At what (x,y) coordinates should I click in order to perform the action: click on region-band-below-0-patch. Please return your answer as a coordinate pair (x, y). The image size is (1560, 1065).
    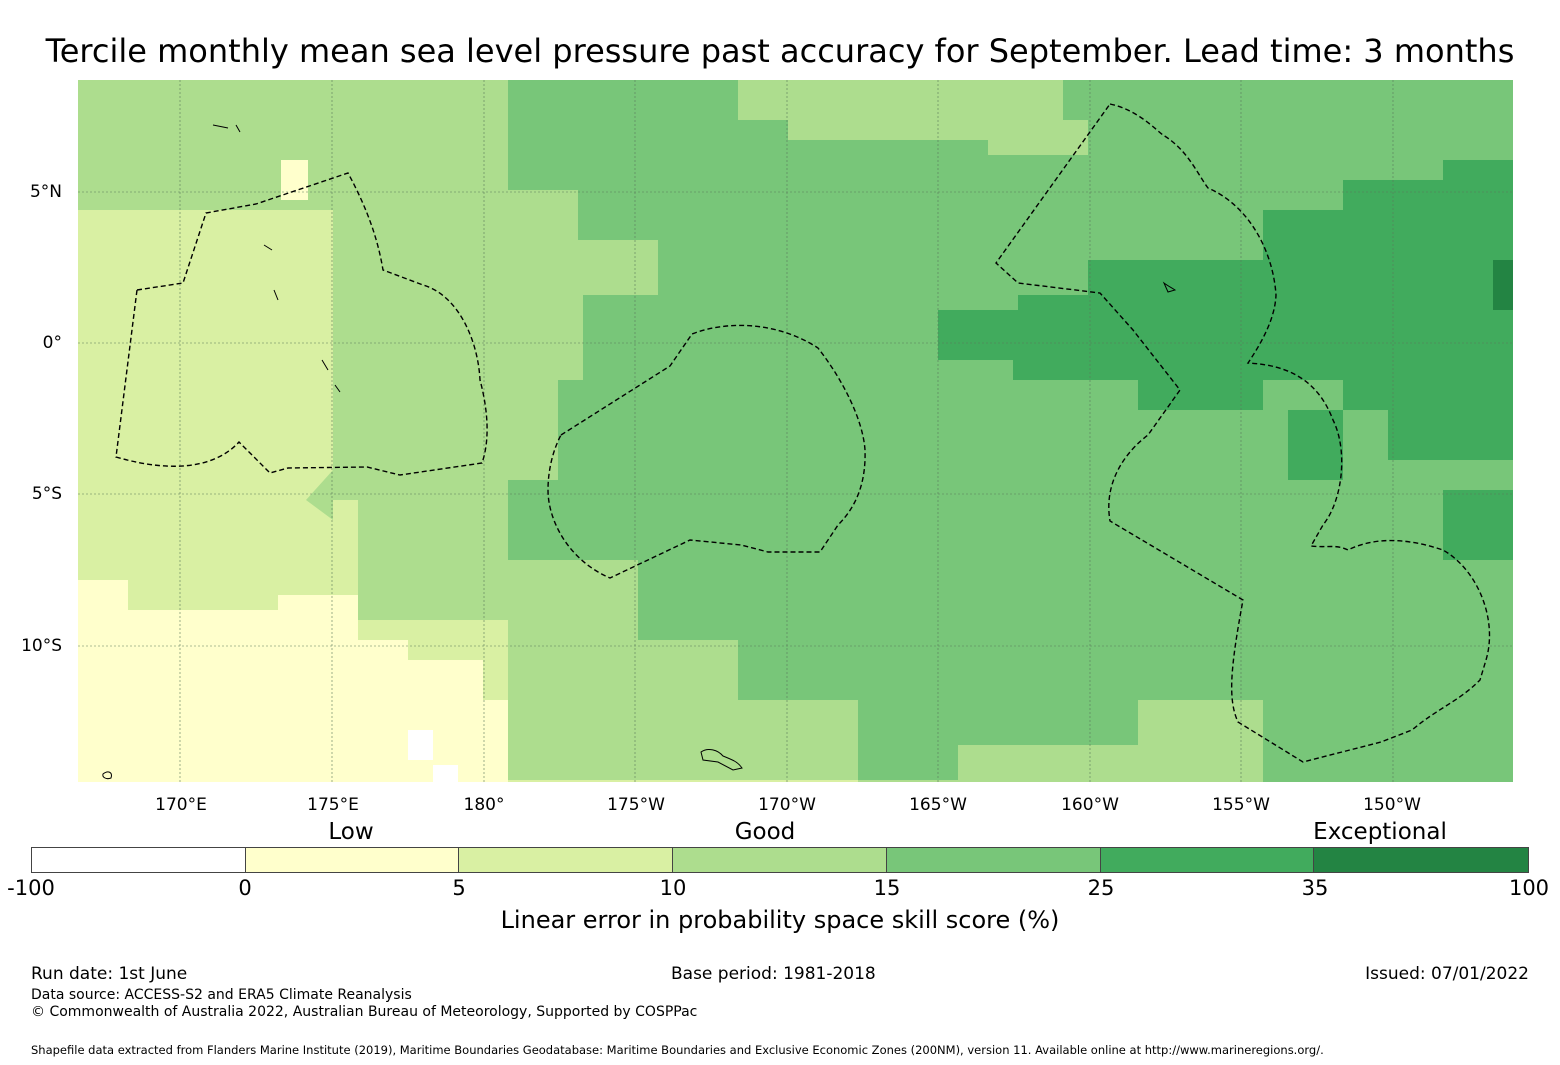
    Looking at the image, I should click on (420, 745).